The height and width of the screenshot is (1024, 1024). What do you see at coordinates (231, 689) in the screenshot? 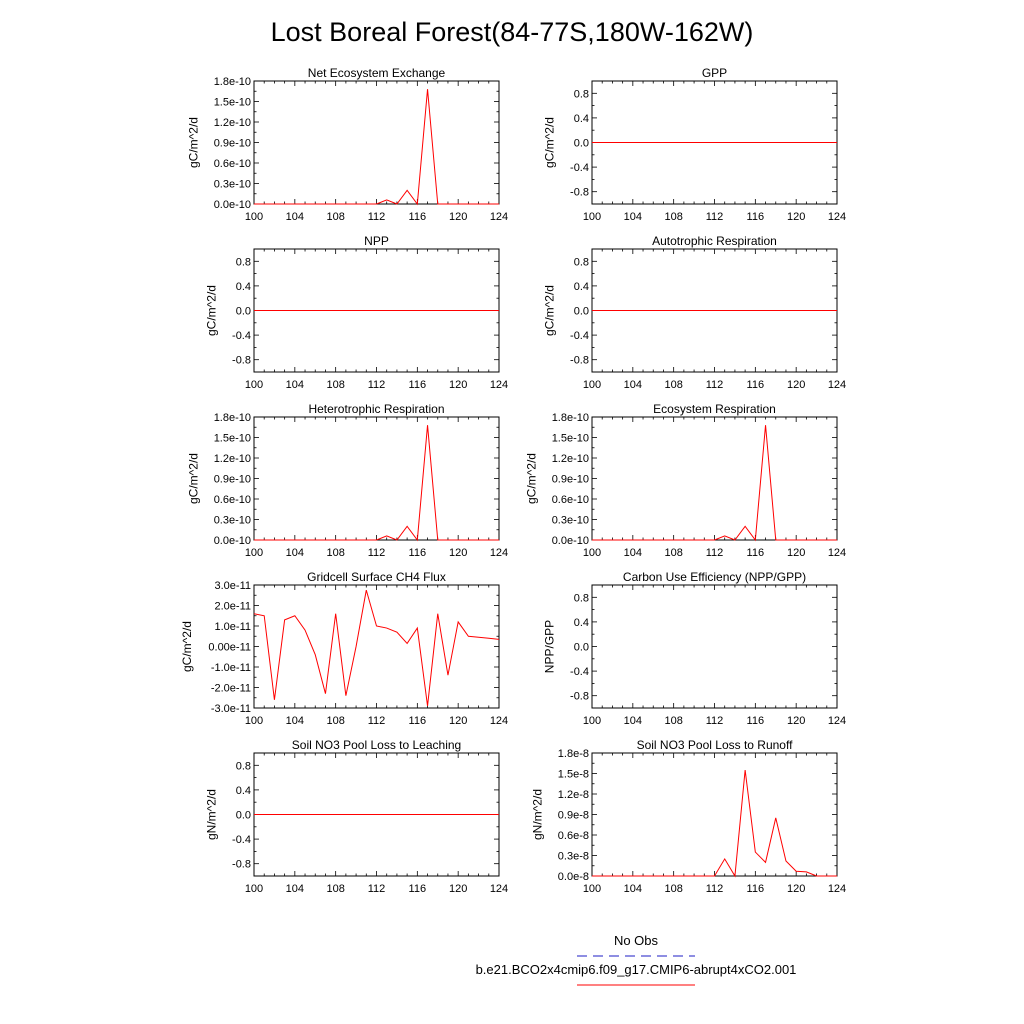
I see `y-tick-label: -2.0e-11` at bounding box center [231, 689].